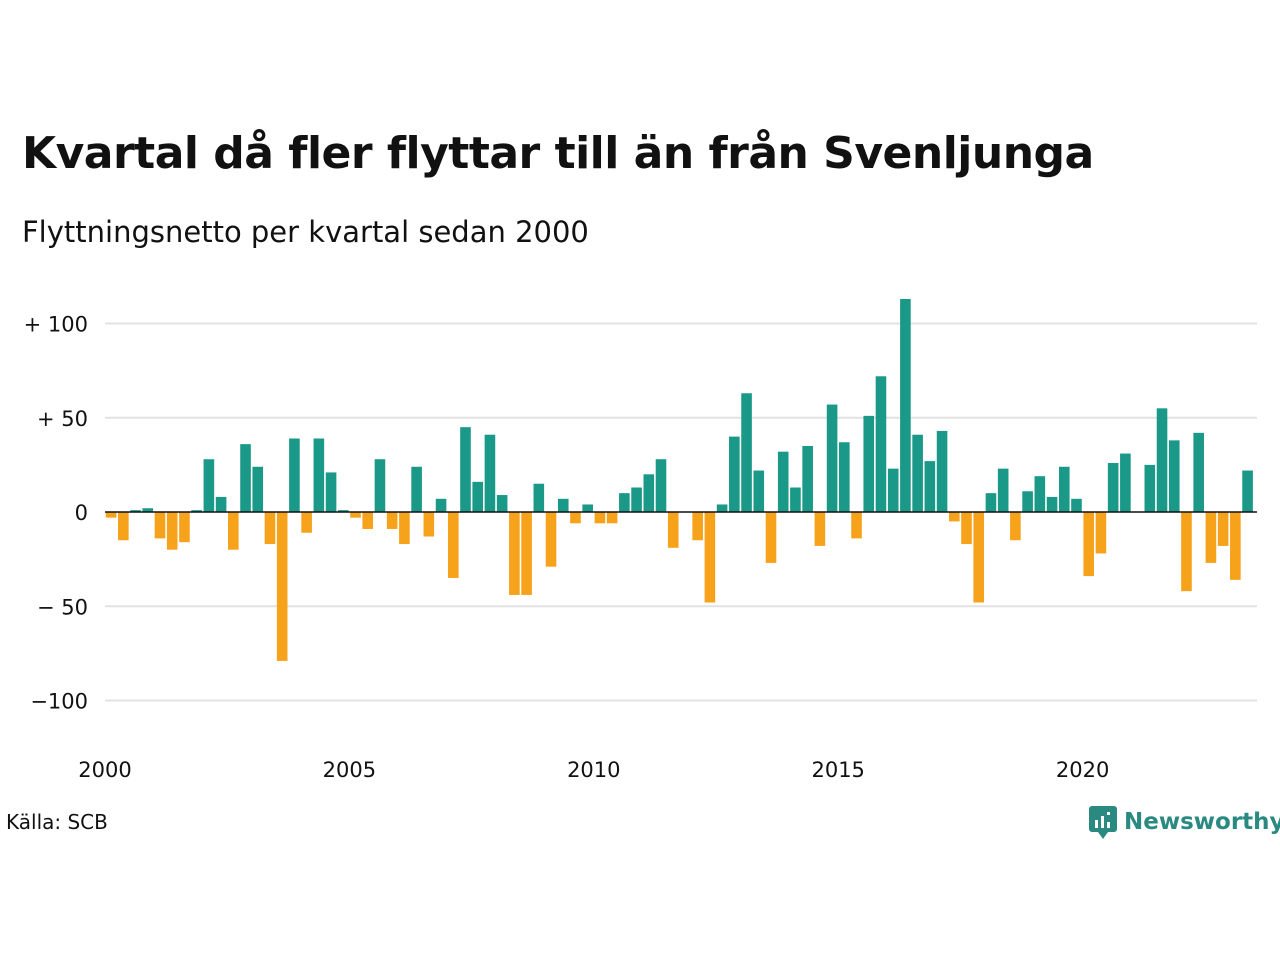 The width and height of the screenshot is (1280, 960). Describe the element at coordinates (62, 607) in the screenshot. I see `y-tick-label: − 50` at that location.